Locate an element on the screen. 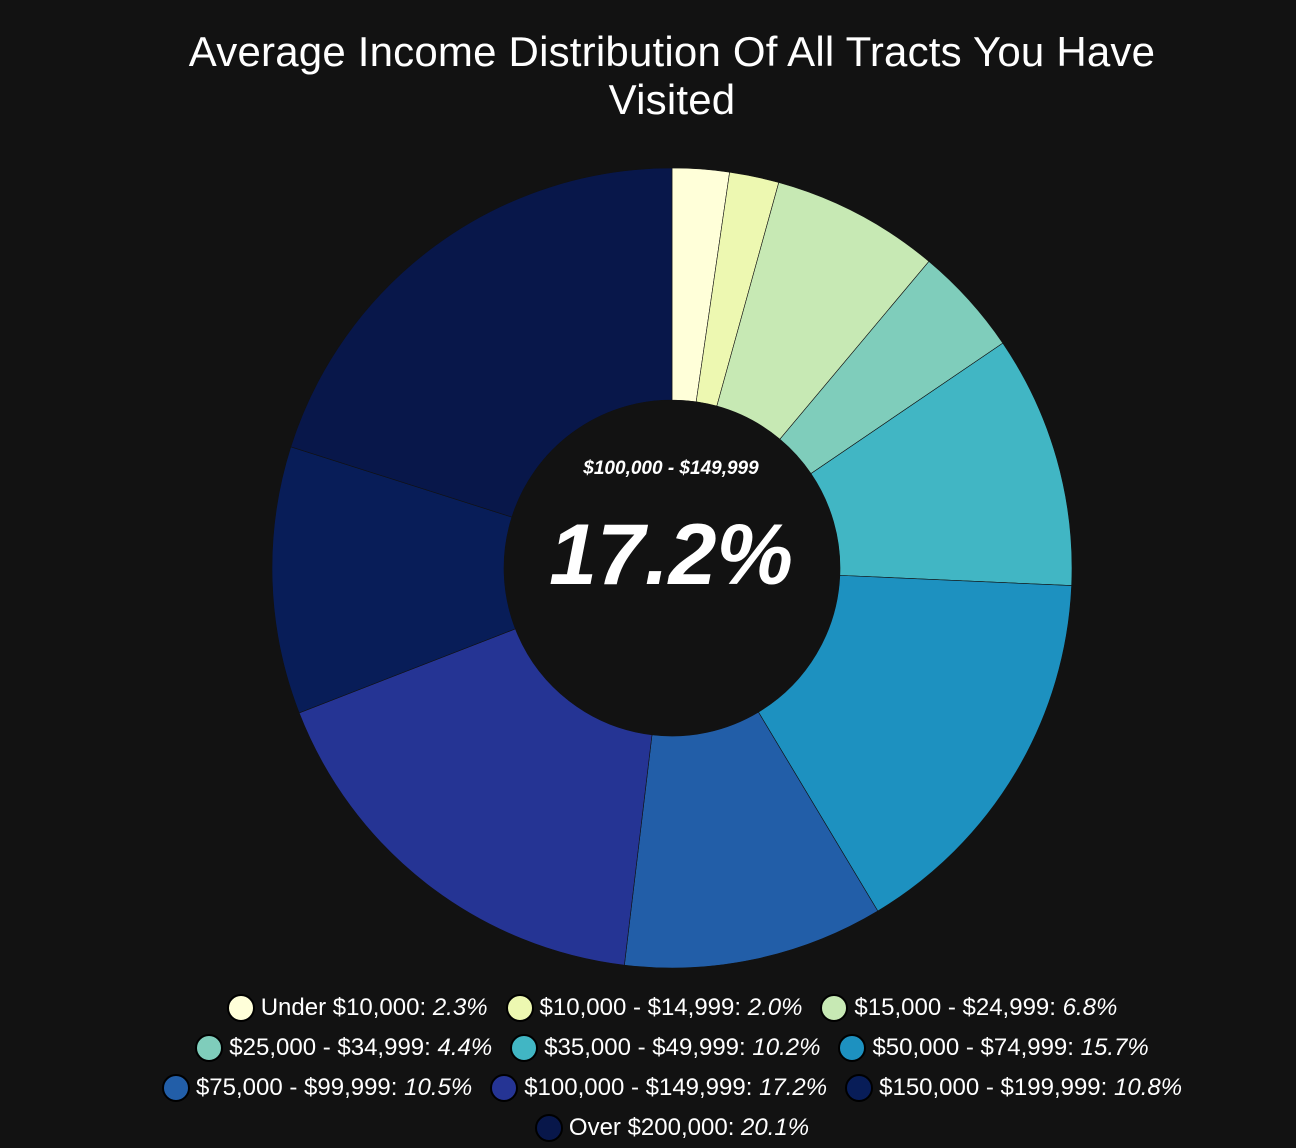 This screenshot has width=1296, height=1148. legend-item: $15,000 - $24,999: 6.8% is located at coordinates (968, 1008).